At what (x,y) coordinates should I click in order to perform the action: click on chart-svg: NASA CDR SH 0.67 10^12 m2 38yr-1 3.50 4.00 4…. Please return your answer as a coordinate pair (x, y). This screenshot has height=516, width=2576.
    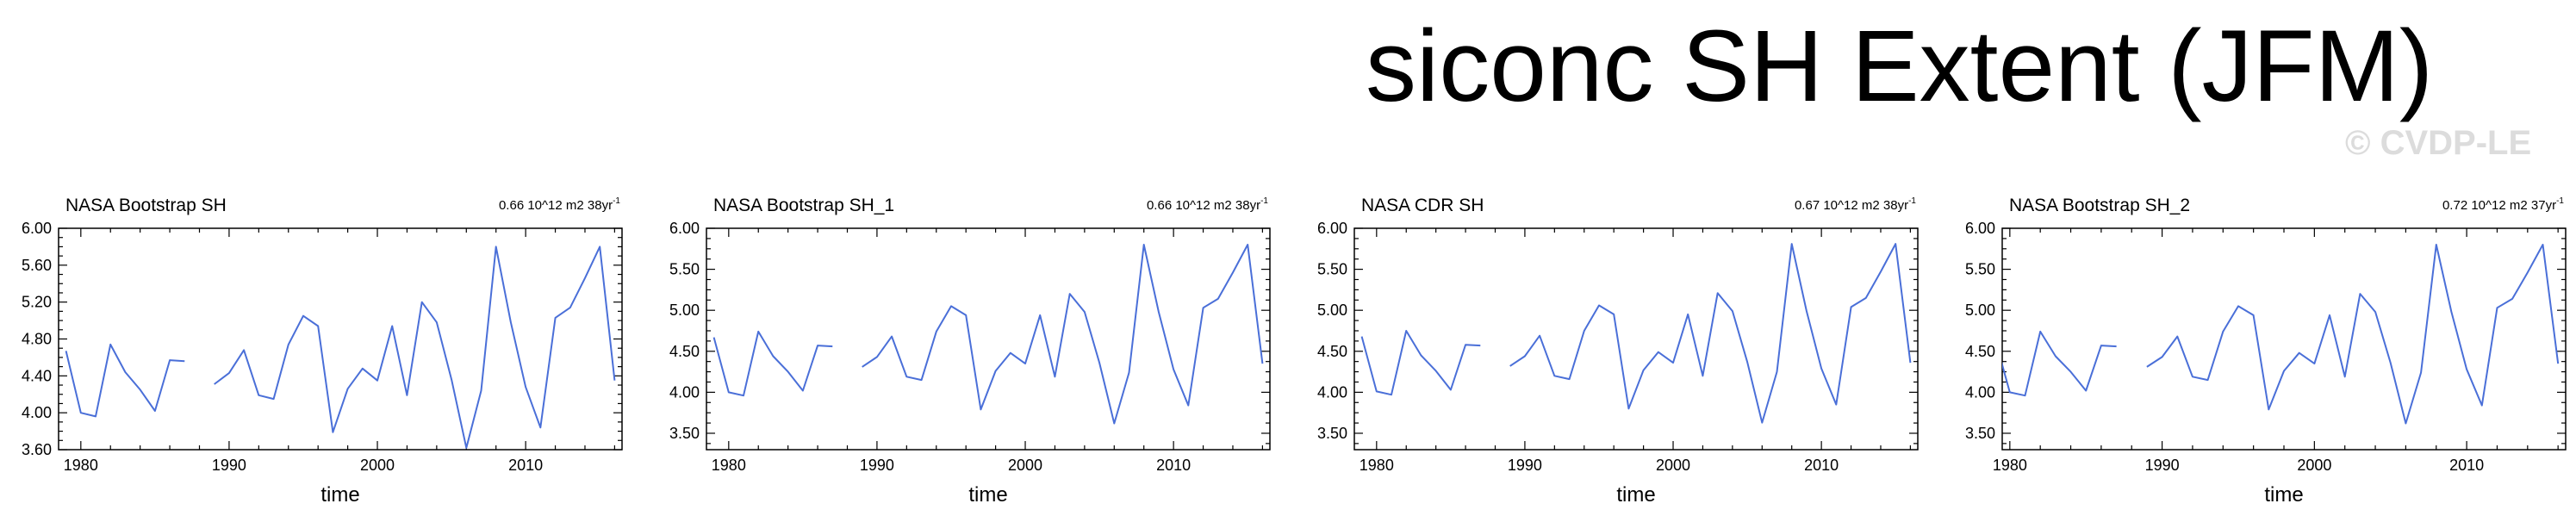
    Looking at the image, I should click on (1618, 351).